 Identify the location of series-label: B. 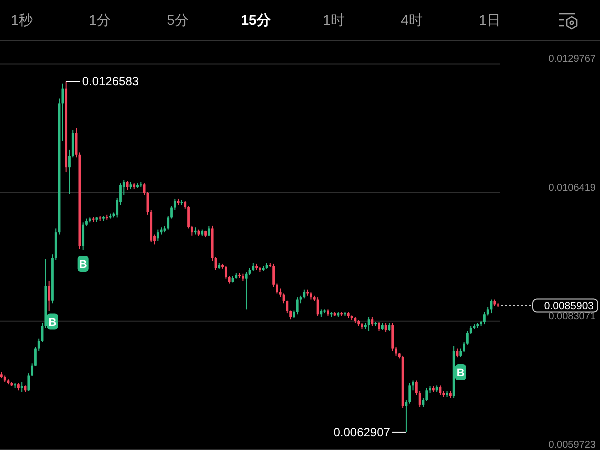
(52, 322).